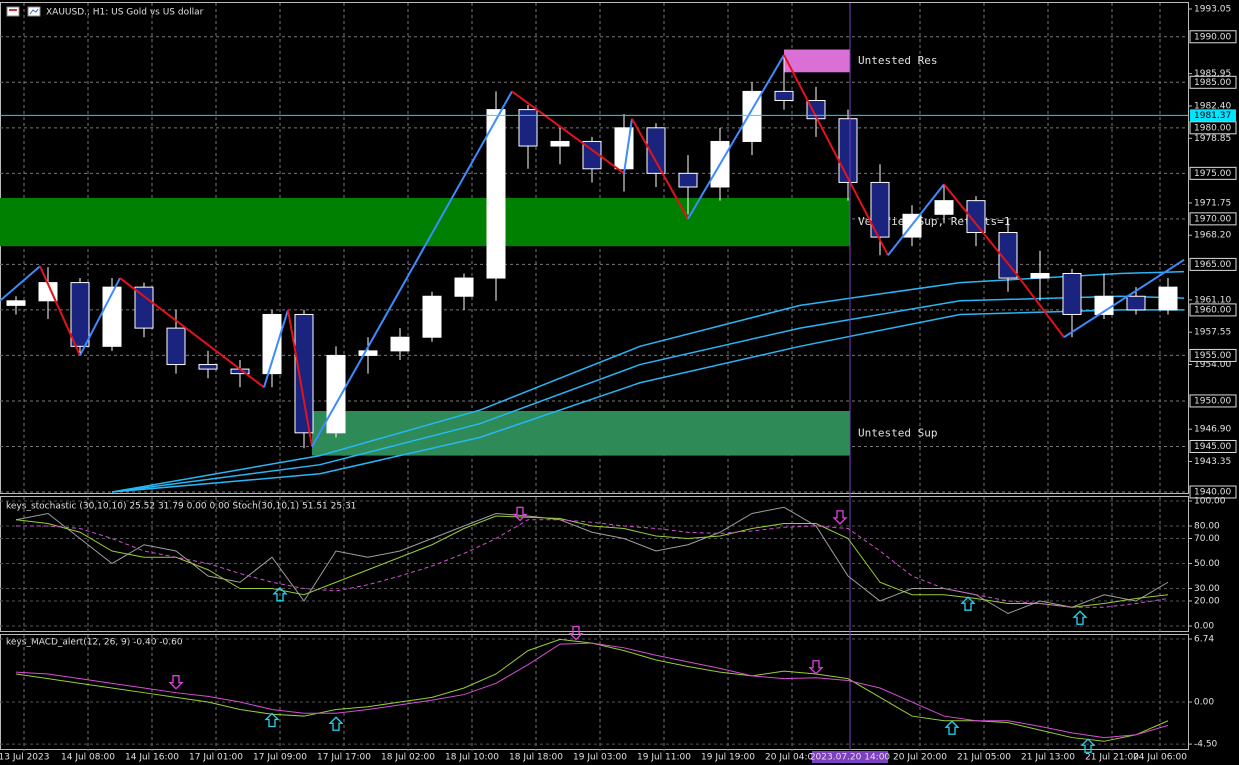 The image size is (1239, 765). I want to click on x-tick-label: 21 Jul 21:00, so click(1112, 758).